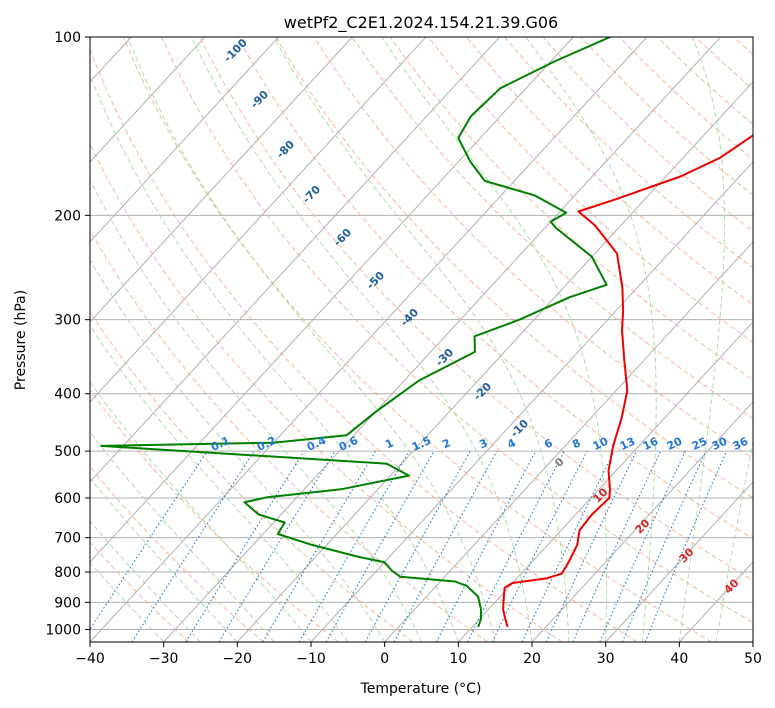 This screenshot has width=775, height=708. Describe the element at coordinates (699, 444) in the screenshot. I see `mixing-ratio-label: 25` at that location.